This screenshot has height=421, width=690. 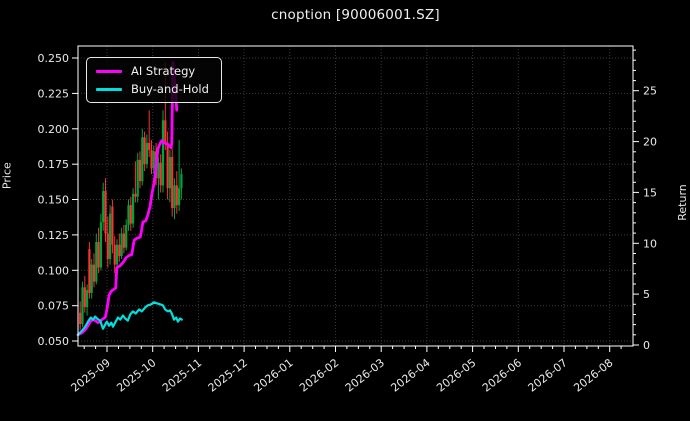 What do you see at coordinates (136, 375) in the screenshot?
I see `svg-text: 2025-10` at bounding box center [136, 375].